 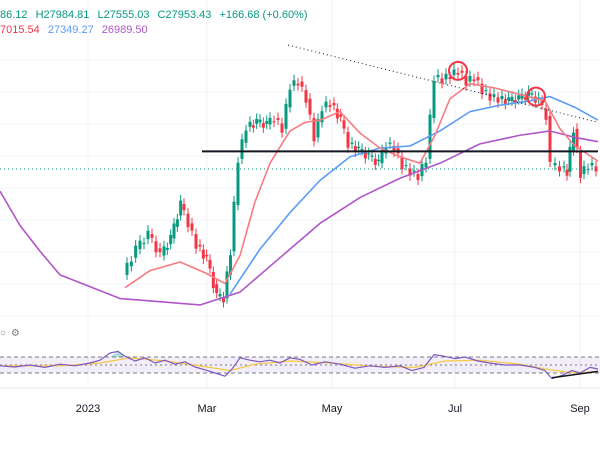 I want to click on legend-low: L27555.03, so click(x=123, y=15).